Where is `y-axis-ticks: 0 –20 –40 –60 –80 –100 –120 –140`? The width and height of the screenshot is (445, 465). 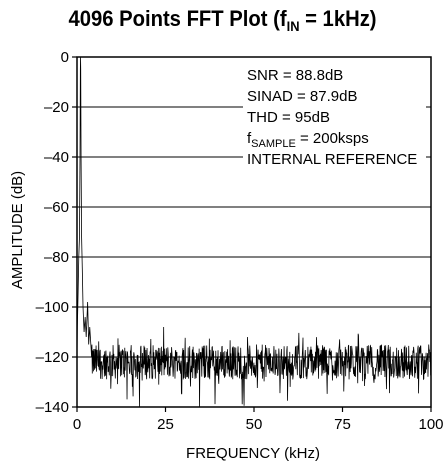
y-axis-ticks: 0 –20 –40 –60 –80 –100 –120 –140 is located at coordinates (56, 232).